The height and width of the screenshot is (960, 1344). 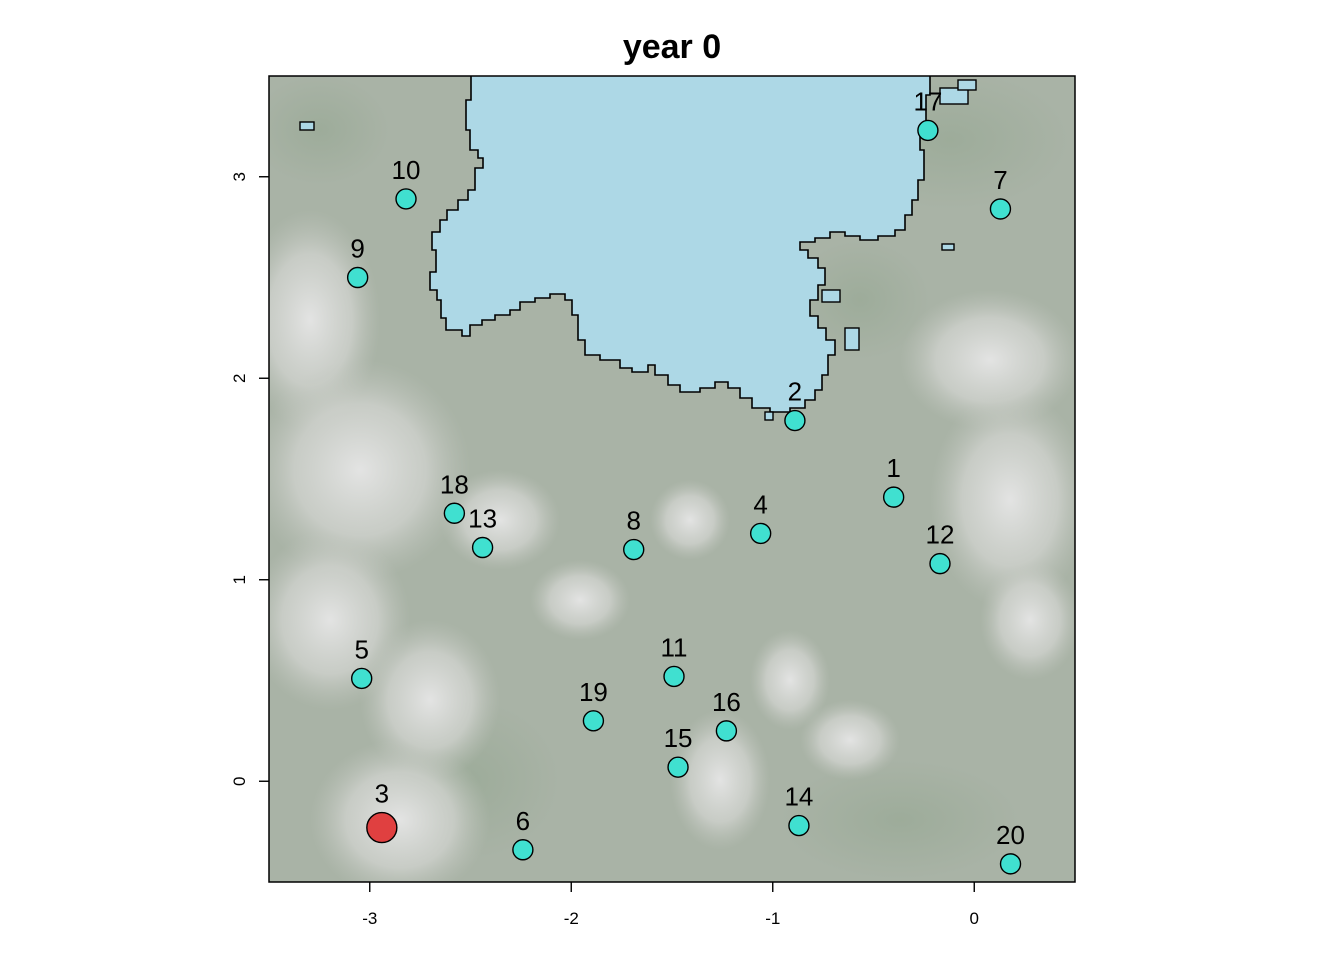 What do you see at coordinates (670, 905) in the screenshot?
I see `x-axis: -3 -2 -1 0` at bounding box center [670, 905].